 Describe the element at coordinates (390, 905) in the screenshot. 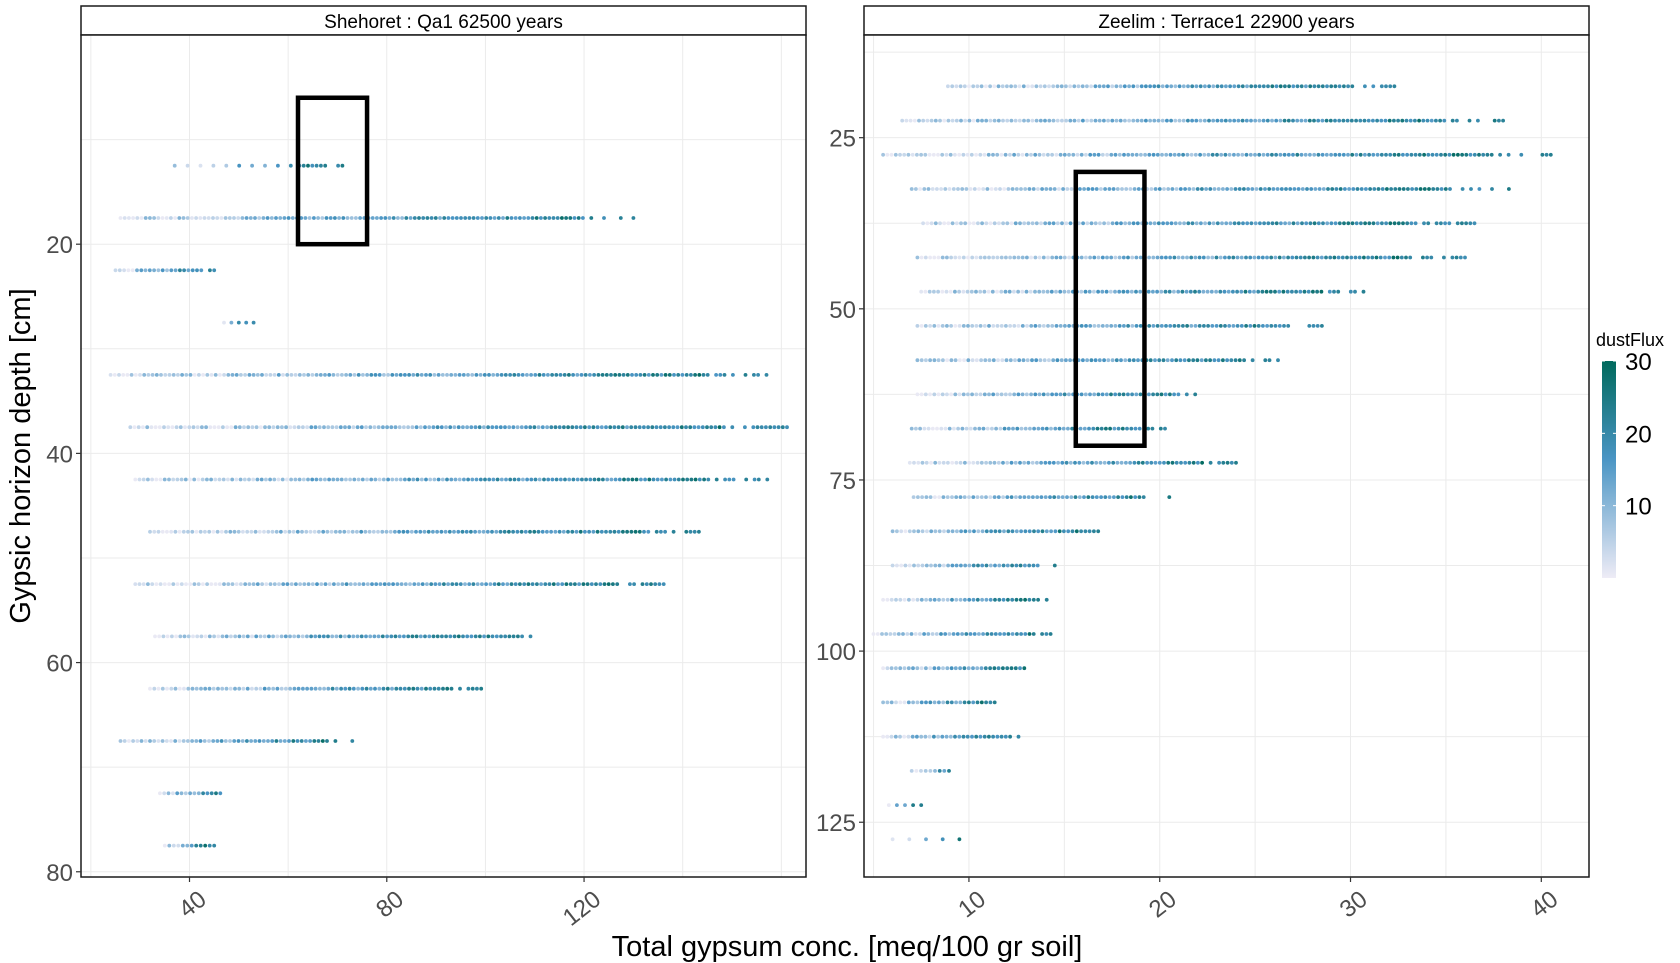

I see `x-tick-label: 80` at that location.